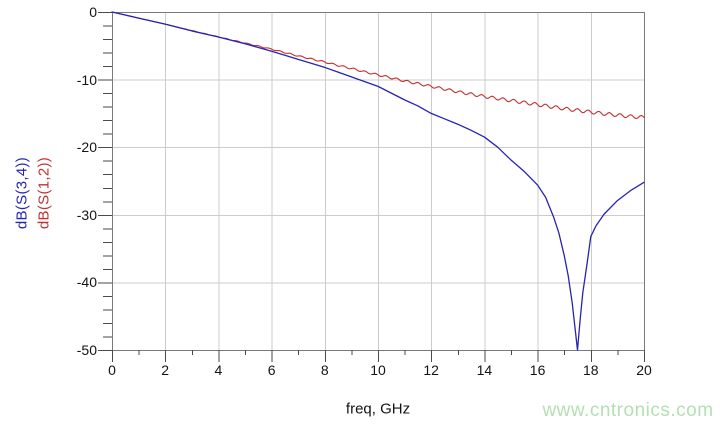  What do you see at coordinates (484, 370) in the screenshot?
I see `x-tick-label: 14` at bounding box center [484, 370].